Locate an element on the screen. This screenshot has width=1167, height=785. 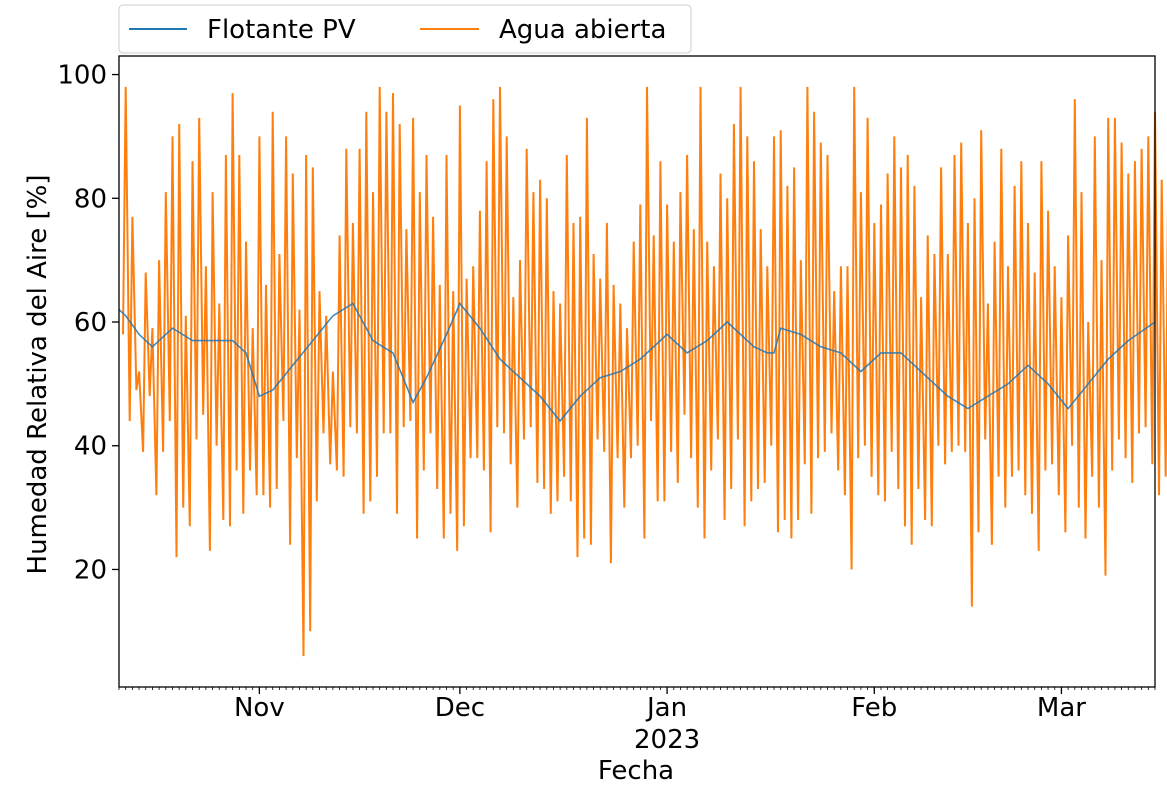
legend-label-flotante-pv: Flotante PV is located at coordinates (281, 30).